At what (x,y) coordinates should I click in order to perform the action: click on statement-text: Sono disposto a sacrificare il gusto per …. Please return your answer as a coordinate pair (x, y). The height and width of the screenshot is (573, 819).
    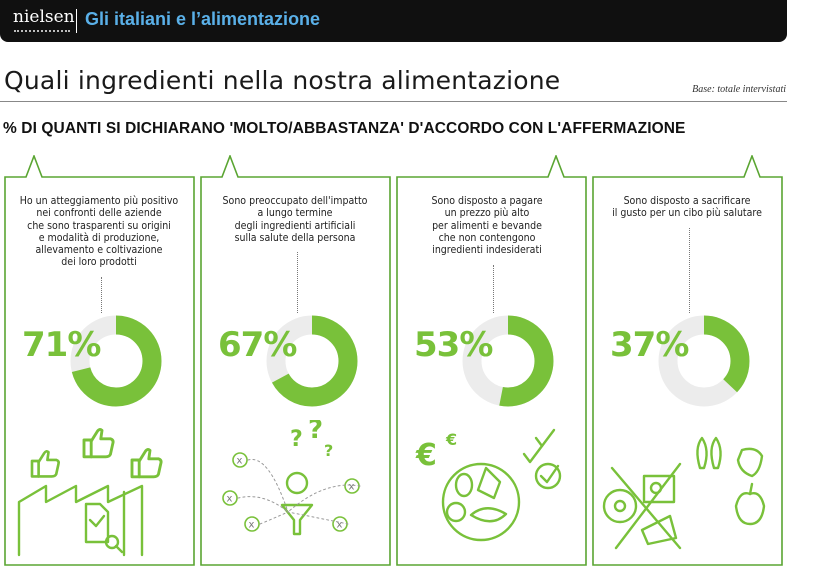
    Looking at the image, I should click on (687, 207).